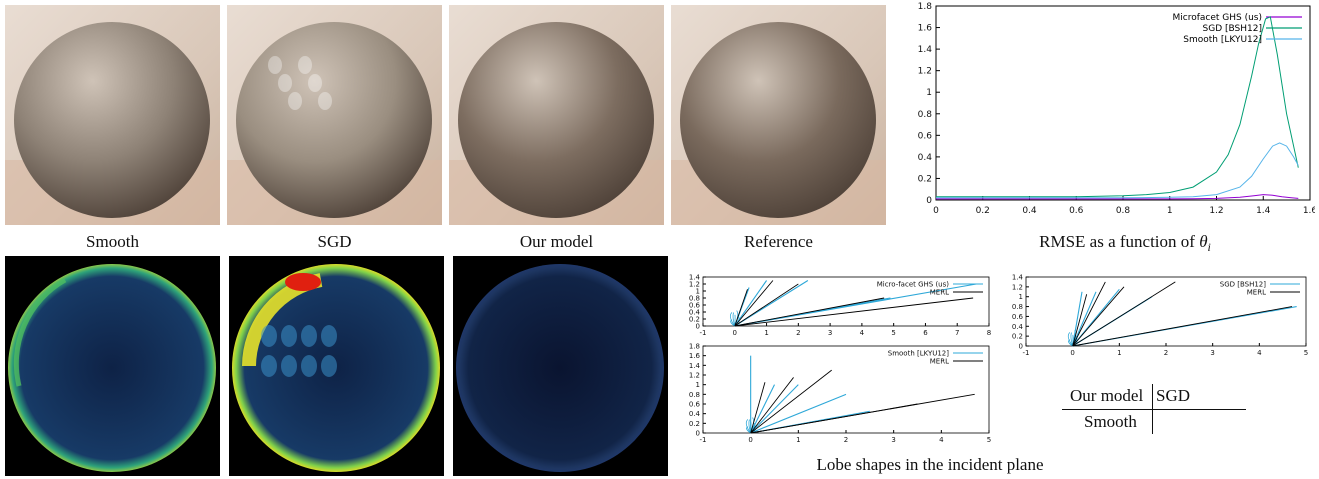 The height and width of the screenshot is (479, 1319). I want to click on x-tick-label: 6, so click(925, 333).